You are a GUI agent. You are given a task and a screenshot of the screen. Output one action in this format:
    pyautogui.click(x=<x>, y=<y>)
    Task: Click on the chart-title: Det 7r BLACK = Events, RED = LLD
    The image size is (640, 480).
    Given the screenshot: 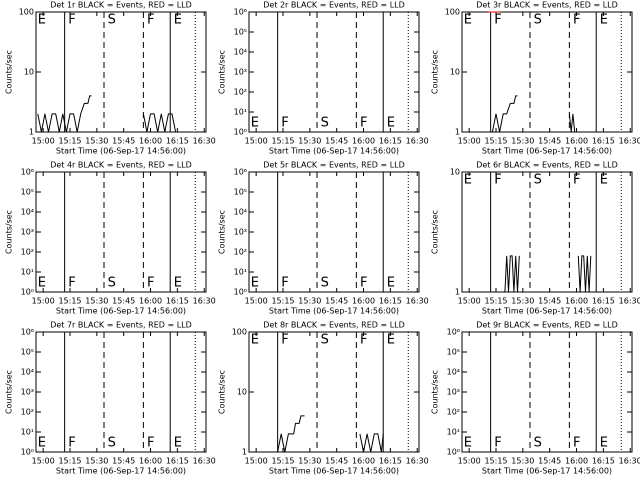 What is the action you would take?
    pyautogui.click(x=121, y=325)
    